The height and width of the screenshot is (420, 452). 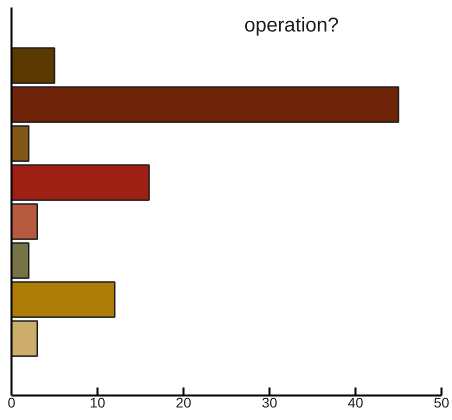 I want to click on x-tick-label: 40, so click(x=356, y=402).